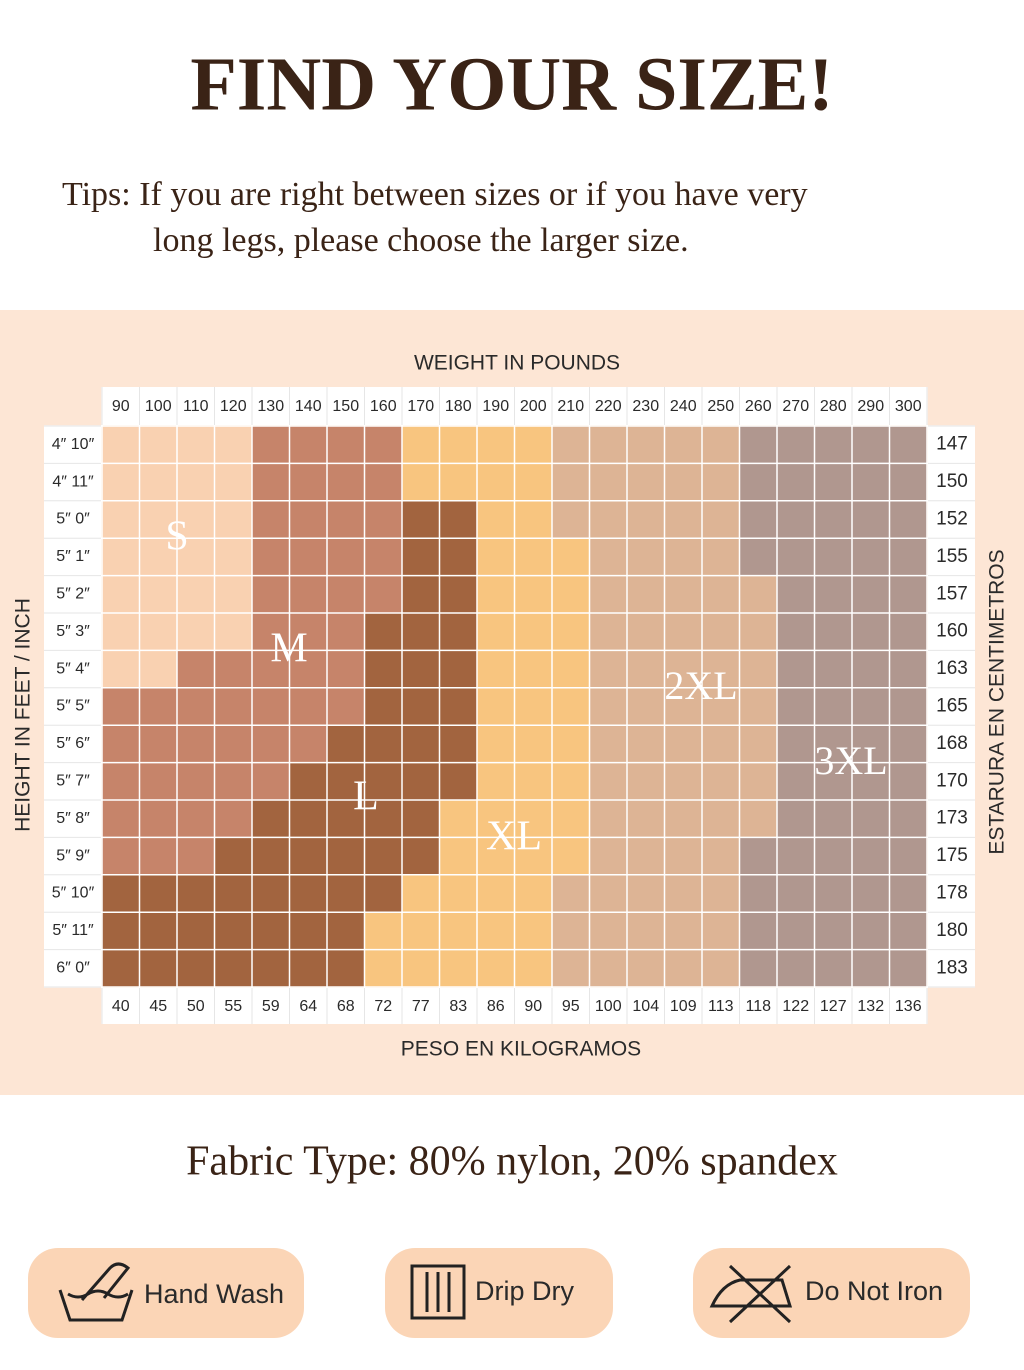 This screenshot has height=1370, width=1024. I want to click on kg-label: 50, so click(196, 1006).